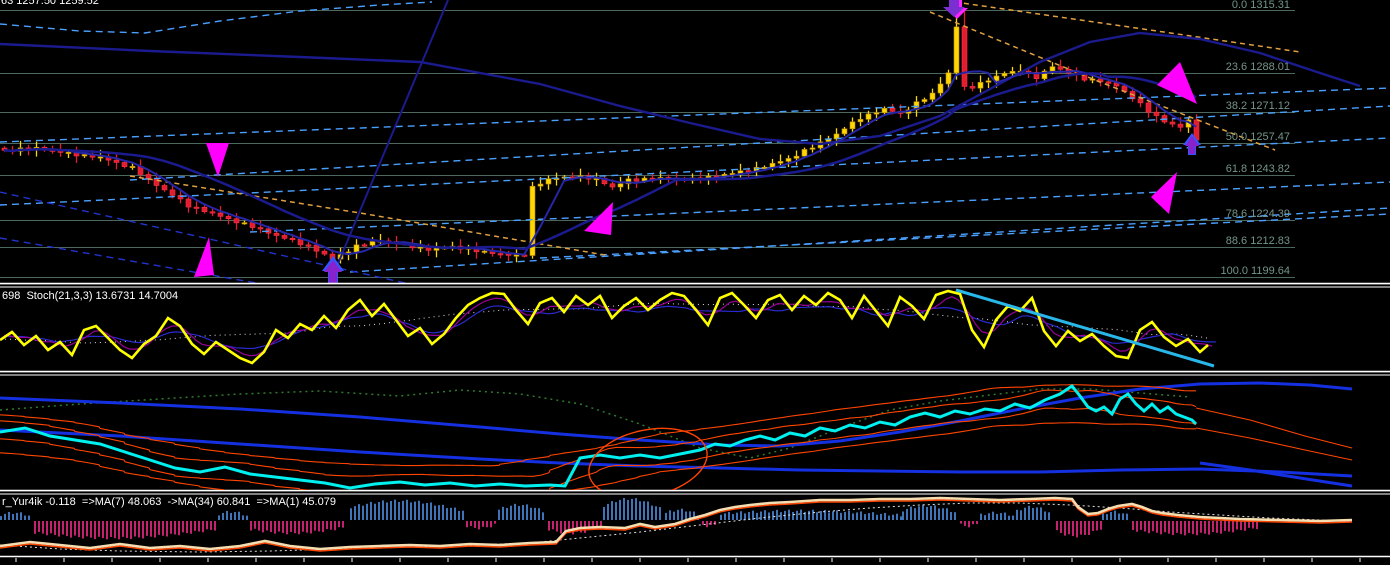  I want to click on orange-dashed-trendline, so click(1102, 81).